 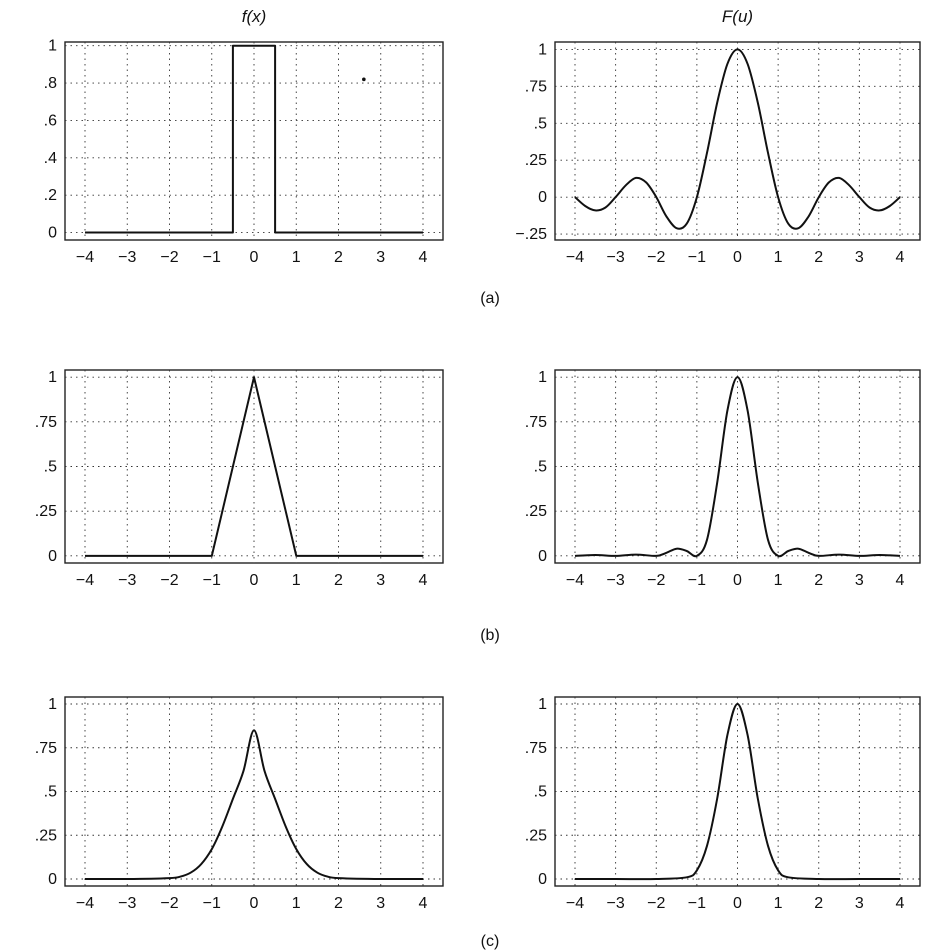 I want to click on annotation-dot, so click(x=364, y=79).